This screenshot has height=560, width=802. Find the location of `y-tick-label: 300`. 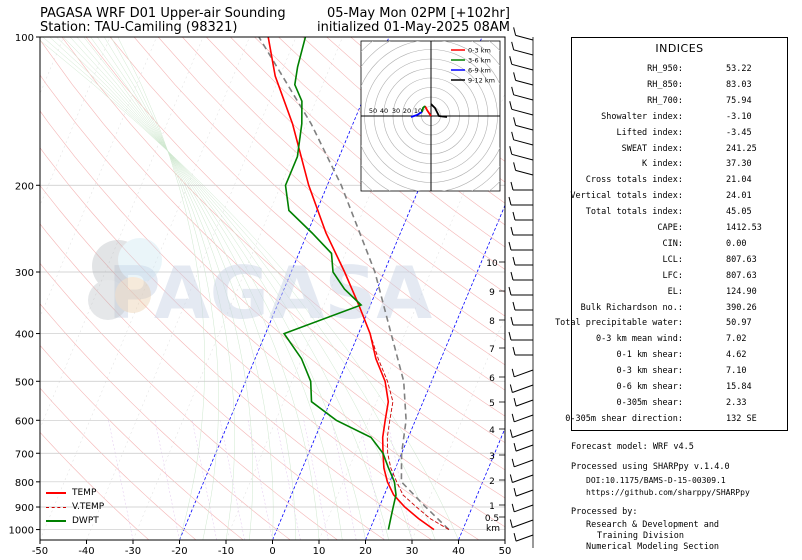

y-tick-label: 300 is located at coordinates (24, 273).